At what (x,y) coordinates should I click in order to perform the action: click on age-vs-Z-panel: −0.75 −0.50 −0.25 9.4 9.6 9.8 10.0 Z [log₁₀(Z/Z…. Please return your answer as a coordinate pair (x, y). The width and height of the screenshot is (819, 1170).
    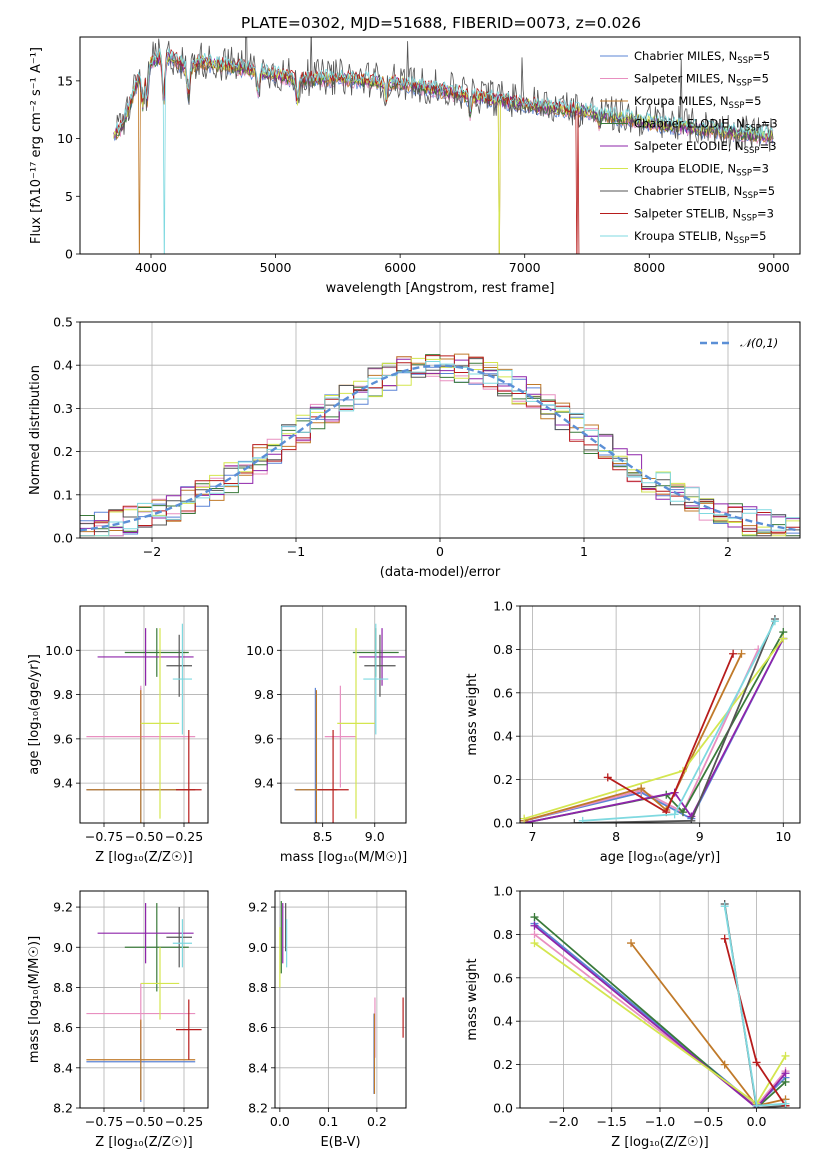
    Looking at the image, I should click on (118, 735).